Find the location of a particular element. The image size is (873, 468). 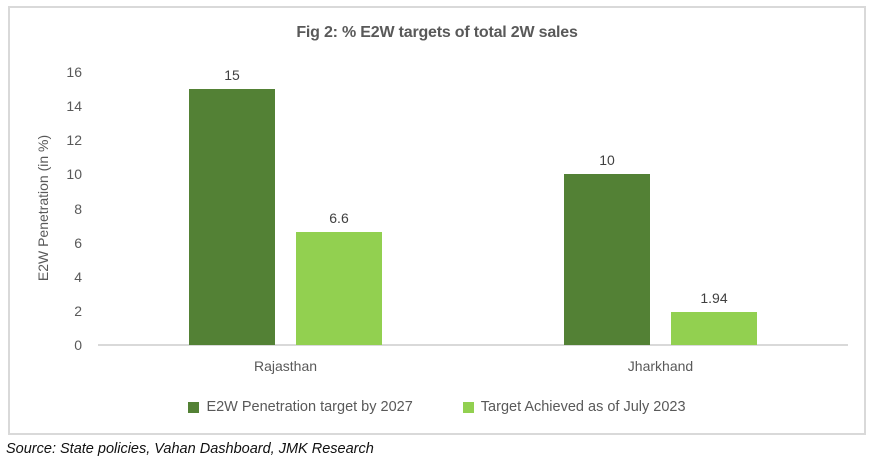

bar-value-label: 10 is located at coordinates (607, 160).